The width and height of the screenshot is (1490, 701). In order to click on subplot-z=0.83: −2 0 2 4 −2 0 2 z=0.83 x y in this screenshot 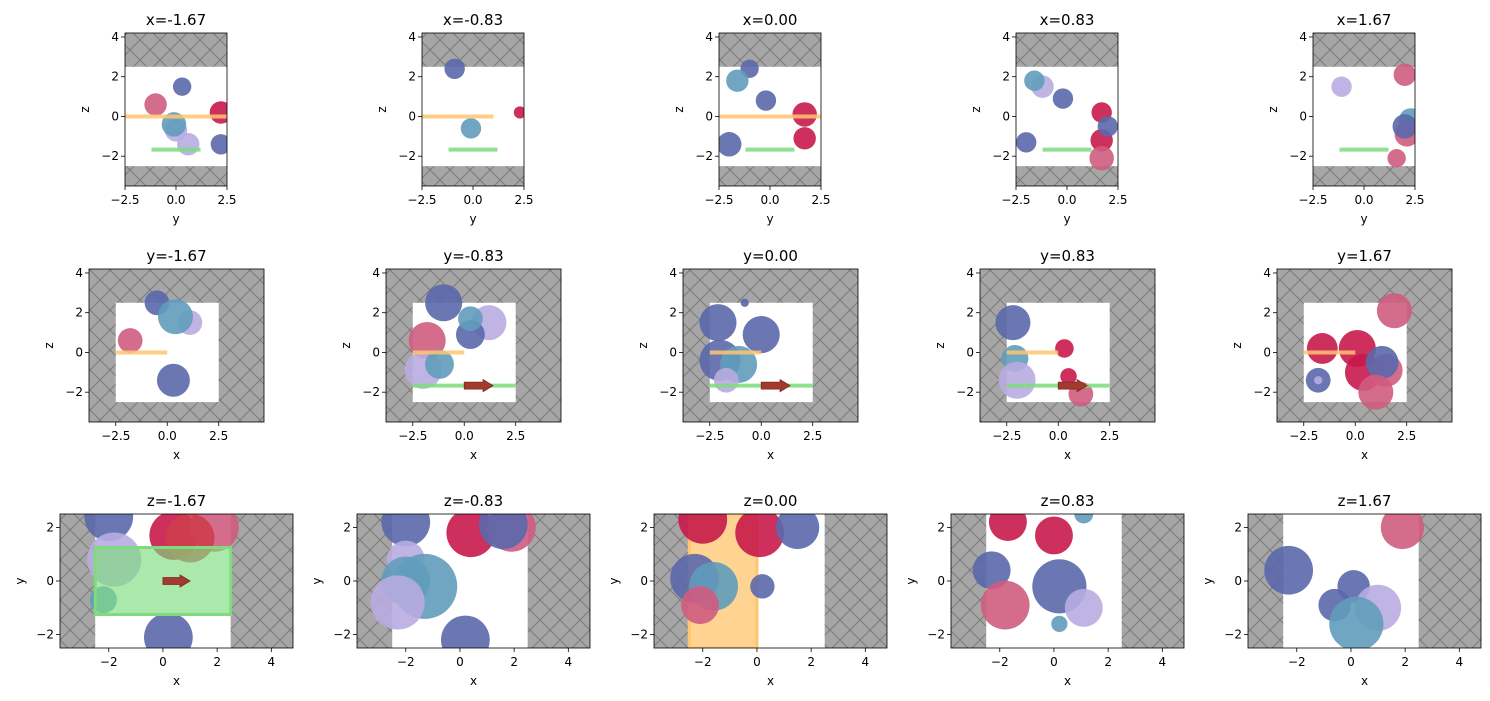, I will do `click(1044, 590)`.